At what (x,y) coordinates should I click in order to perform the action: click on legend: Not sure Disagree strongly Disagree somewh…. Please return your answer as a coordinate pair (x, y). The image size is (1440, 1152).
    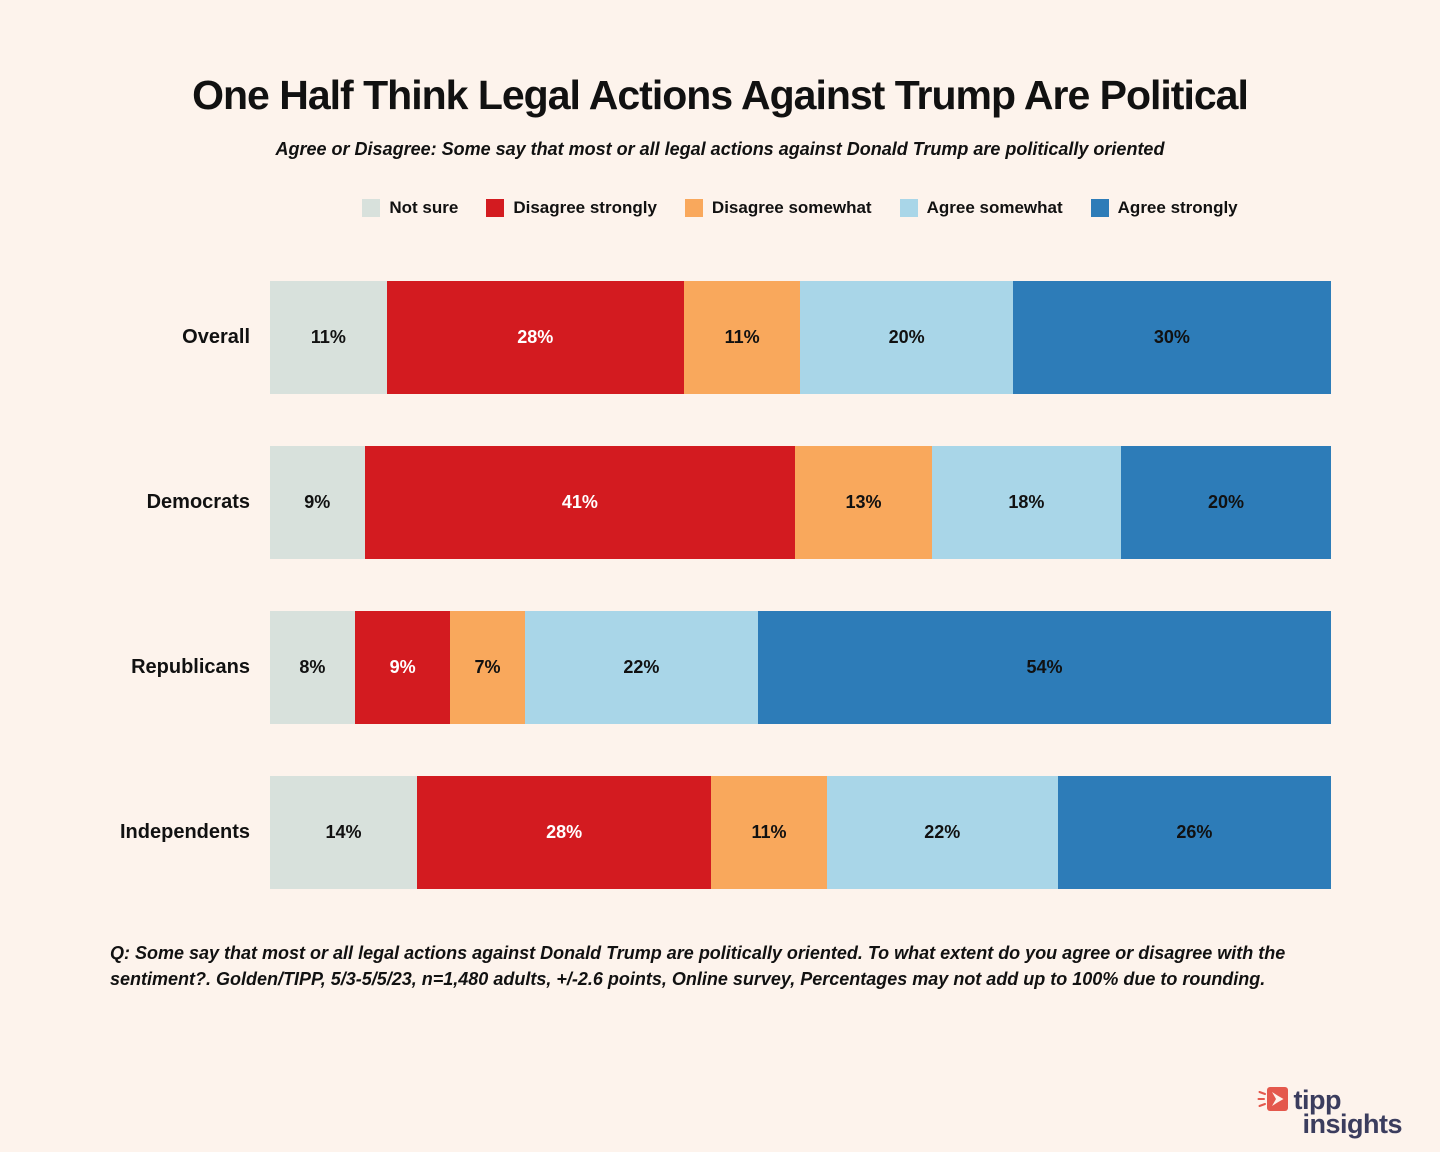
    Looking at the image, I should click on (720, 208).